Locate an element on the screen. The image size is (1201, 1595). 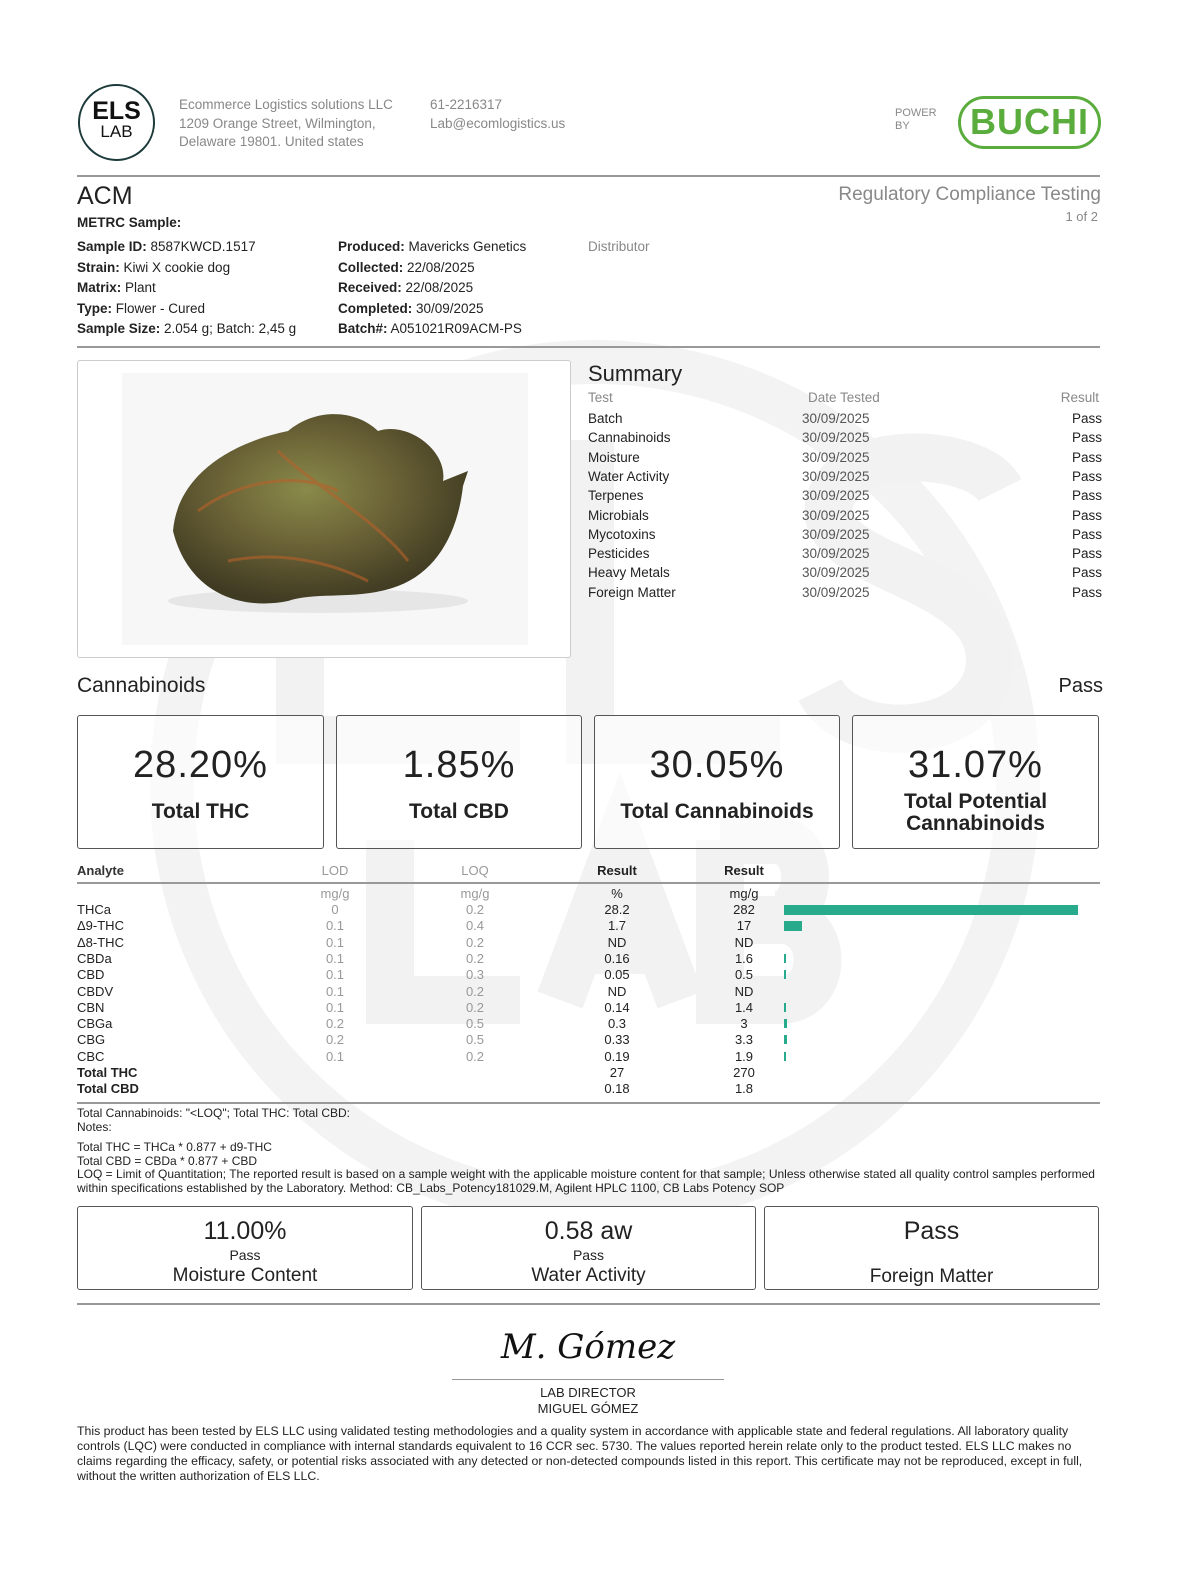
analyte: THCa is located at coordinates (94, 909).